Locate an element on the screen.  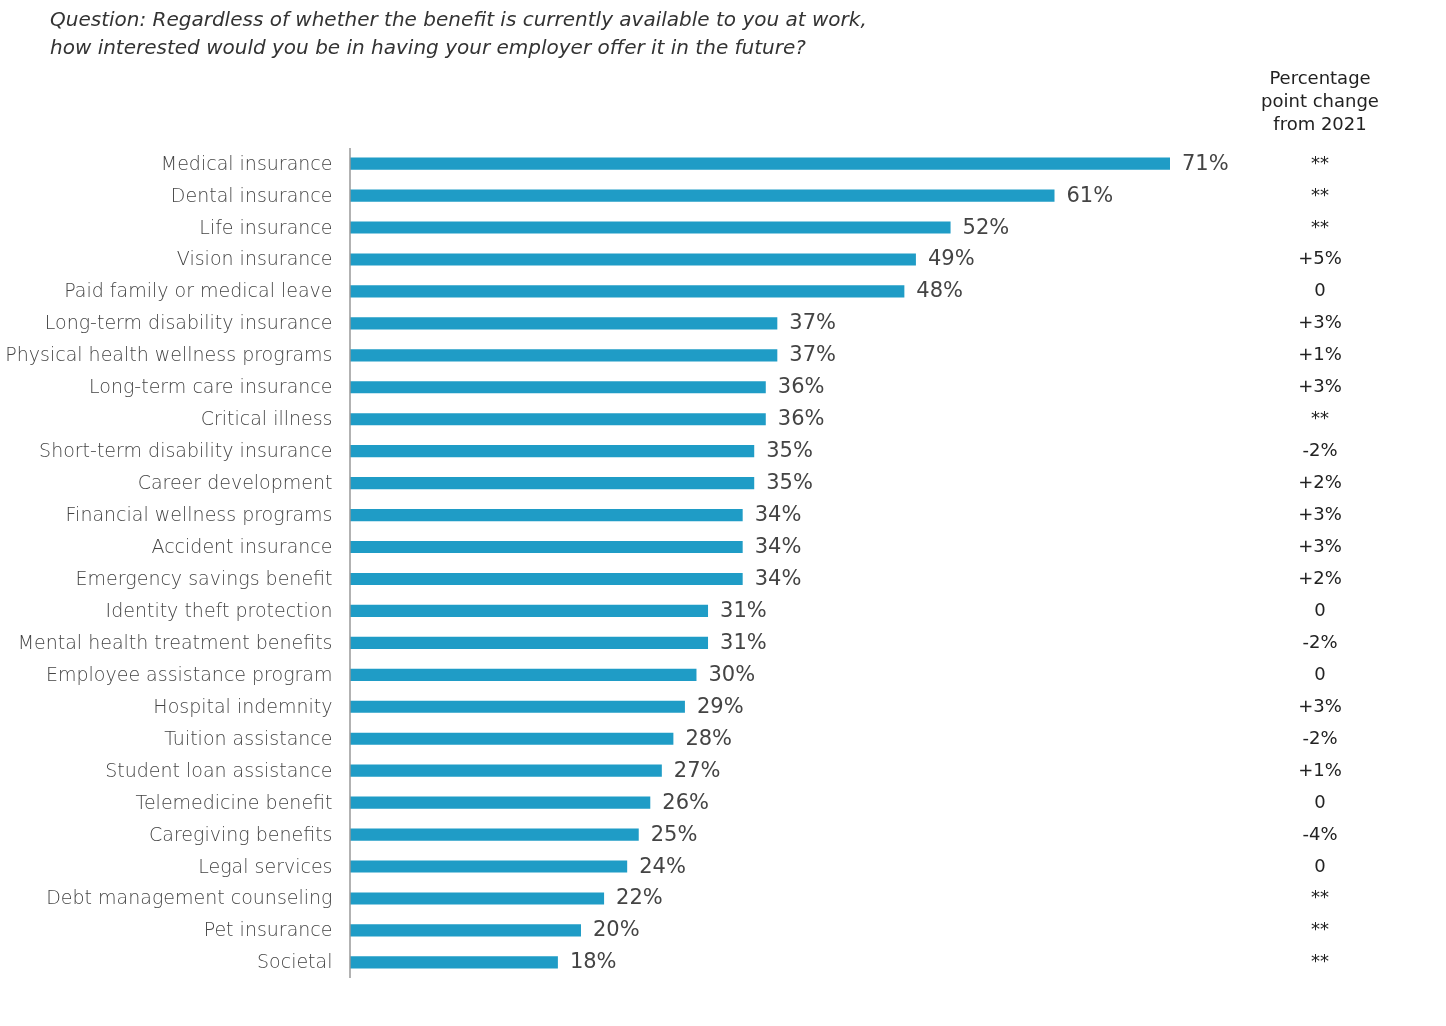
text: +5% is located at coordinates (1320, 258).